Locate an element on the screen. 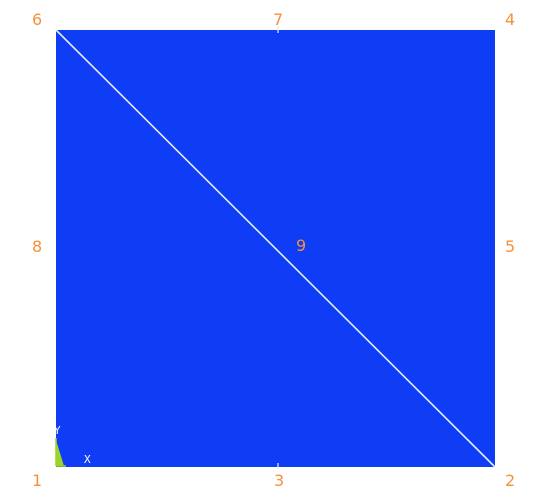 Image resolution: width=548 pixels, height=503 pixels. node-label-3: 3 is located at coordinates (279, 480).